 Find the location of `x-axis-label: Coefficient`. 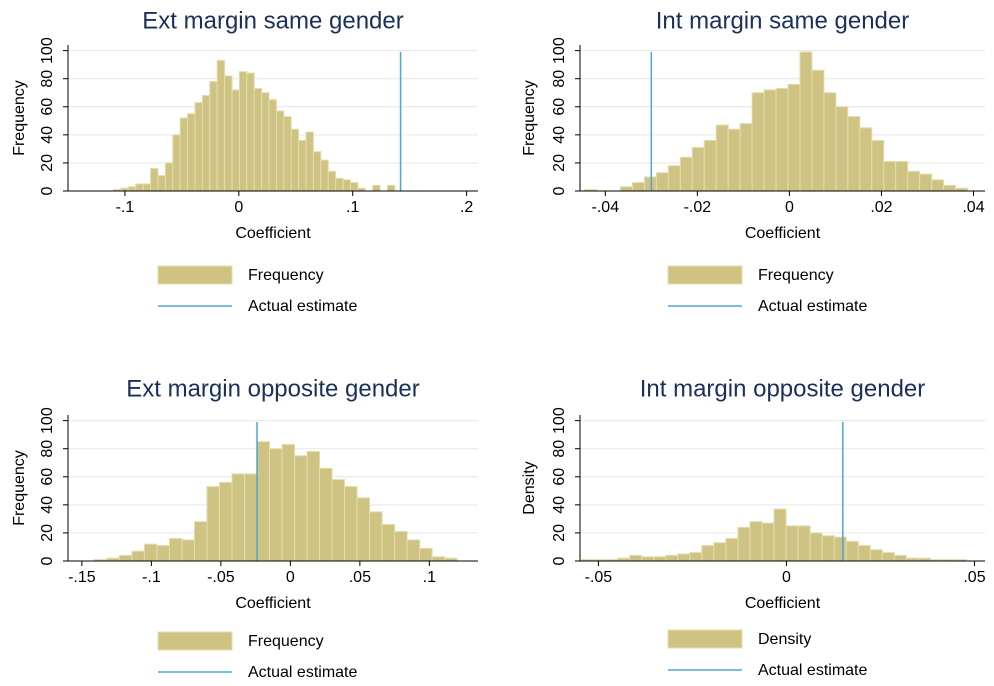

x-axis-label: Coefficient is located at coordinates (783, 603).